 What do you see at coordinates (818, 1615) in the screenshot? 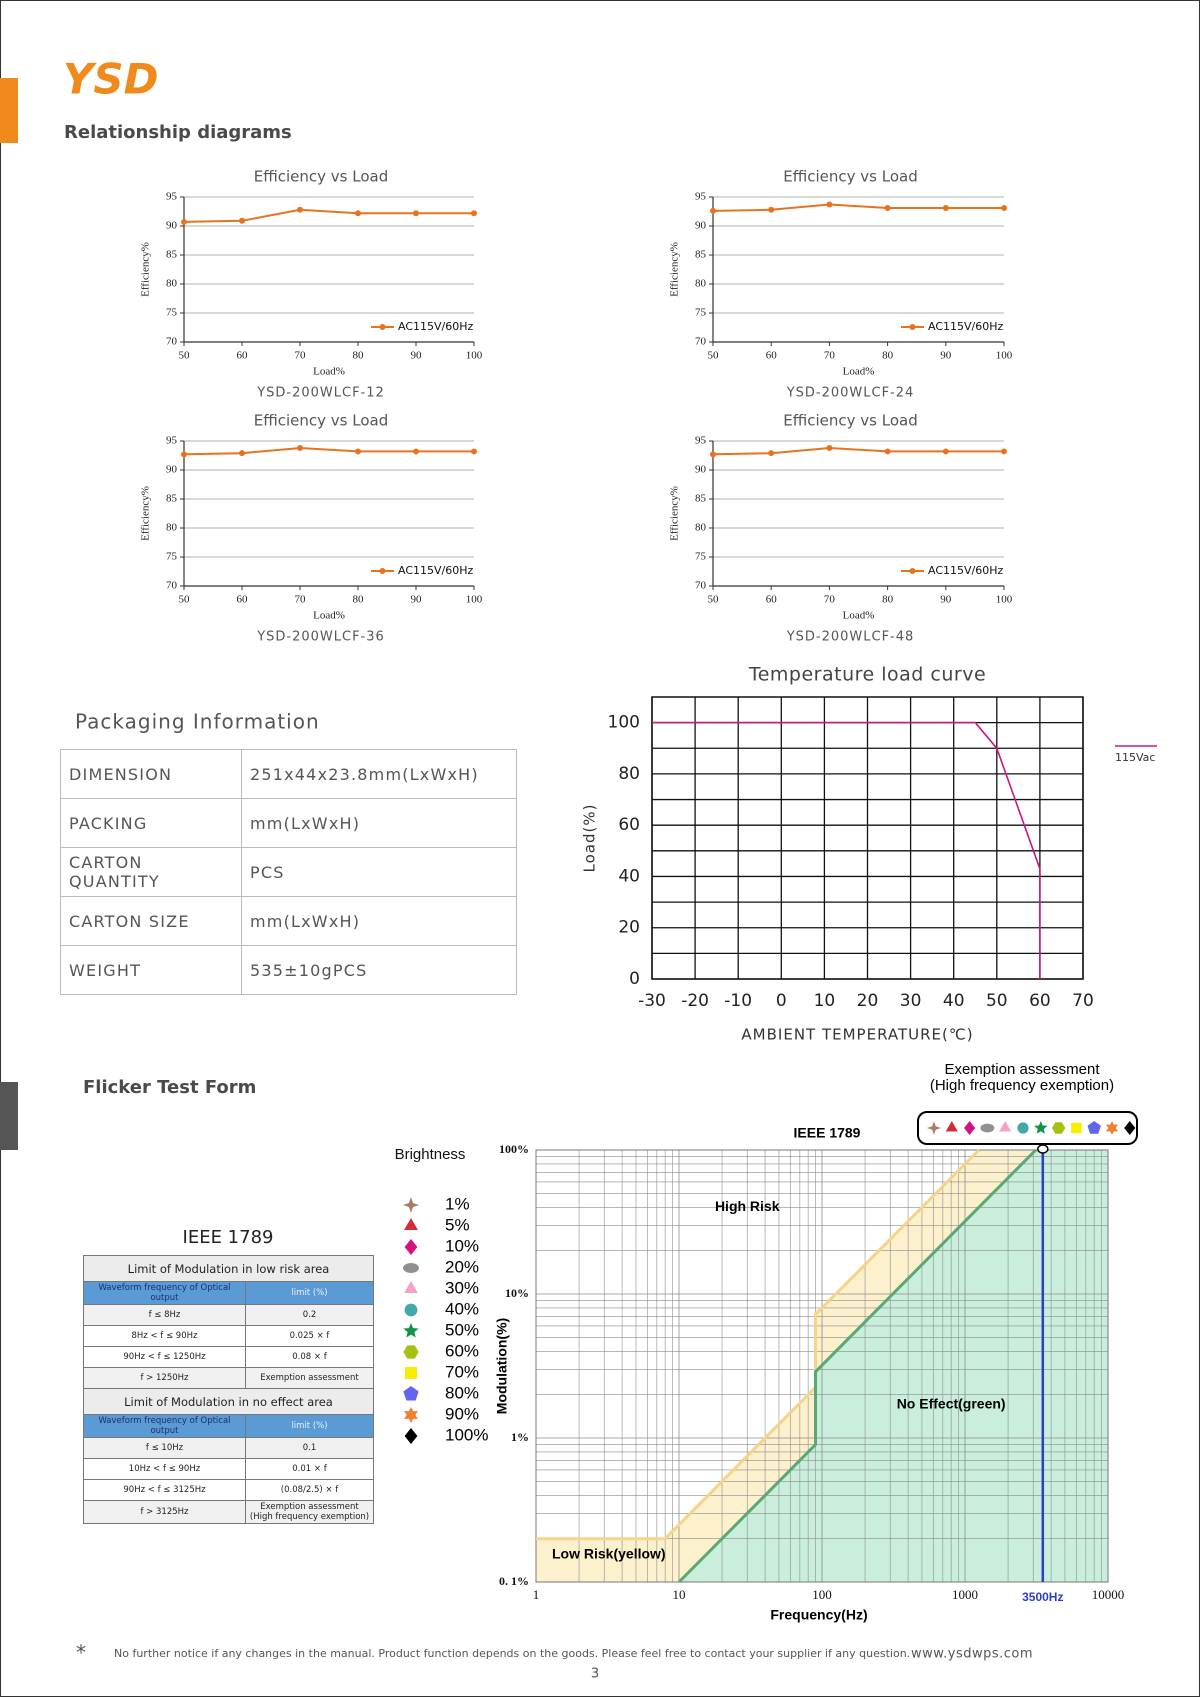
I see `x-axis-label: Frequency(Hz)` at bounding box center [818, 1615].